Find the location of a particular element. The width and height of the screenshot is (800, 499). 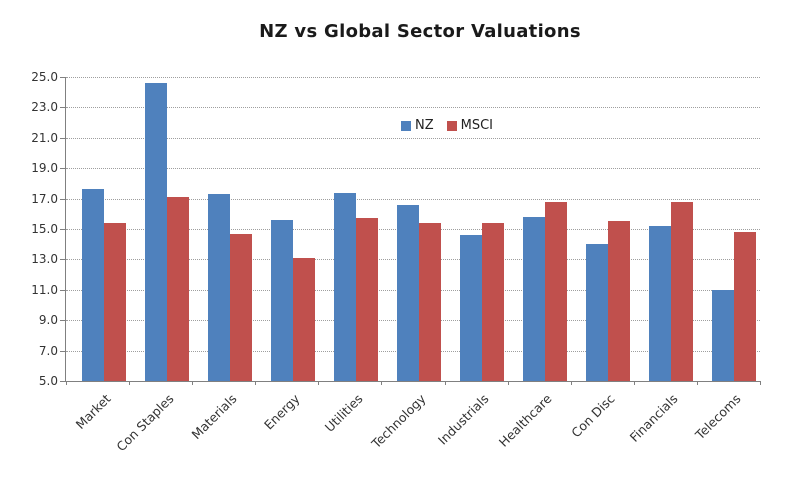

bar-msci-financials is located at coordinates (682, 291).